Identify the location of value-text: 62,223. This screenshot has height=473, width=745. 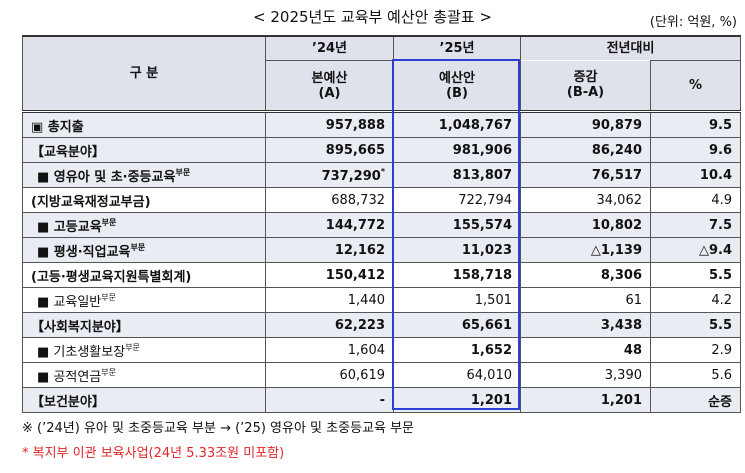
(359, 325).